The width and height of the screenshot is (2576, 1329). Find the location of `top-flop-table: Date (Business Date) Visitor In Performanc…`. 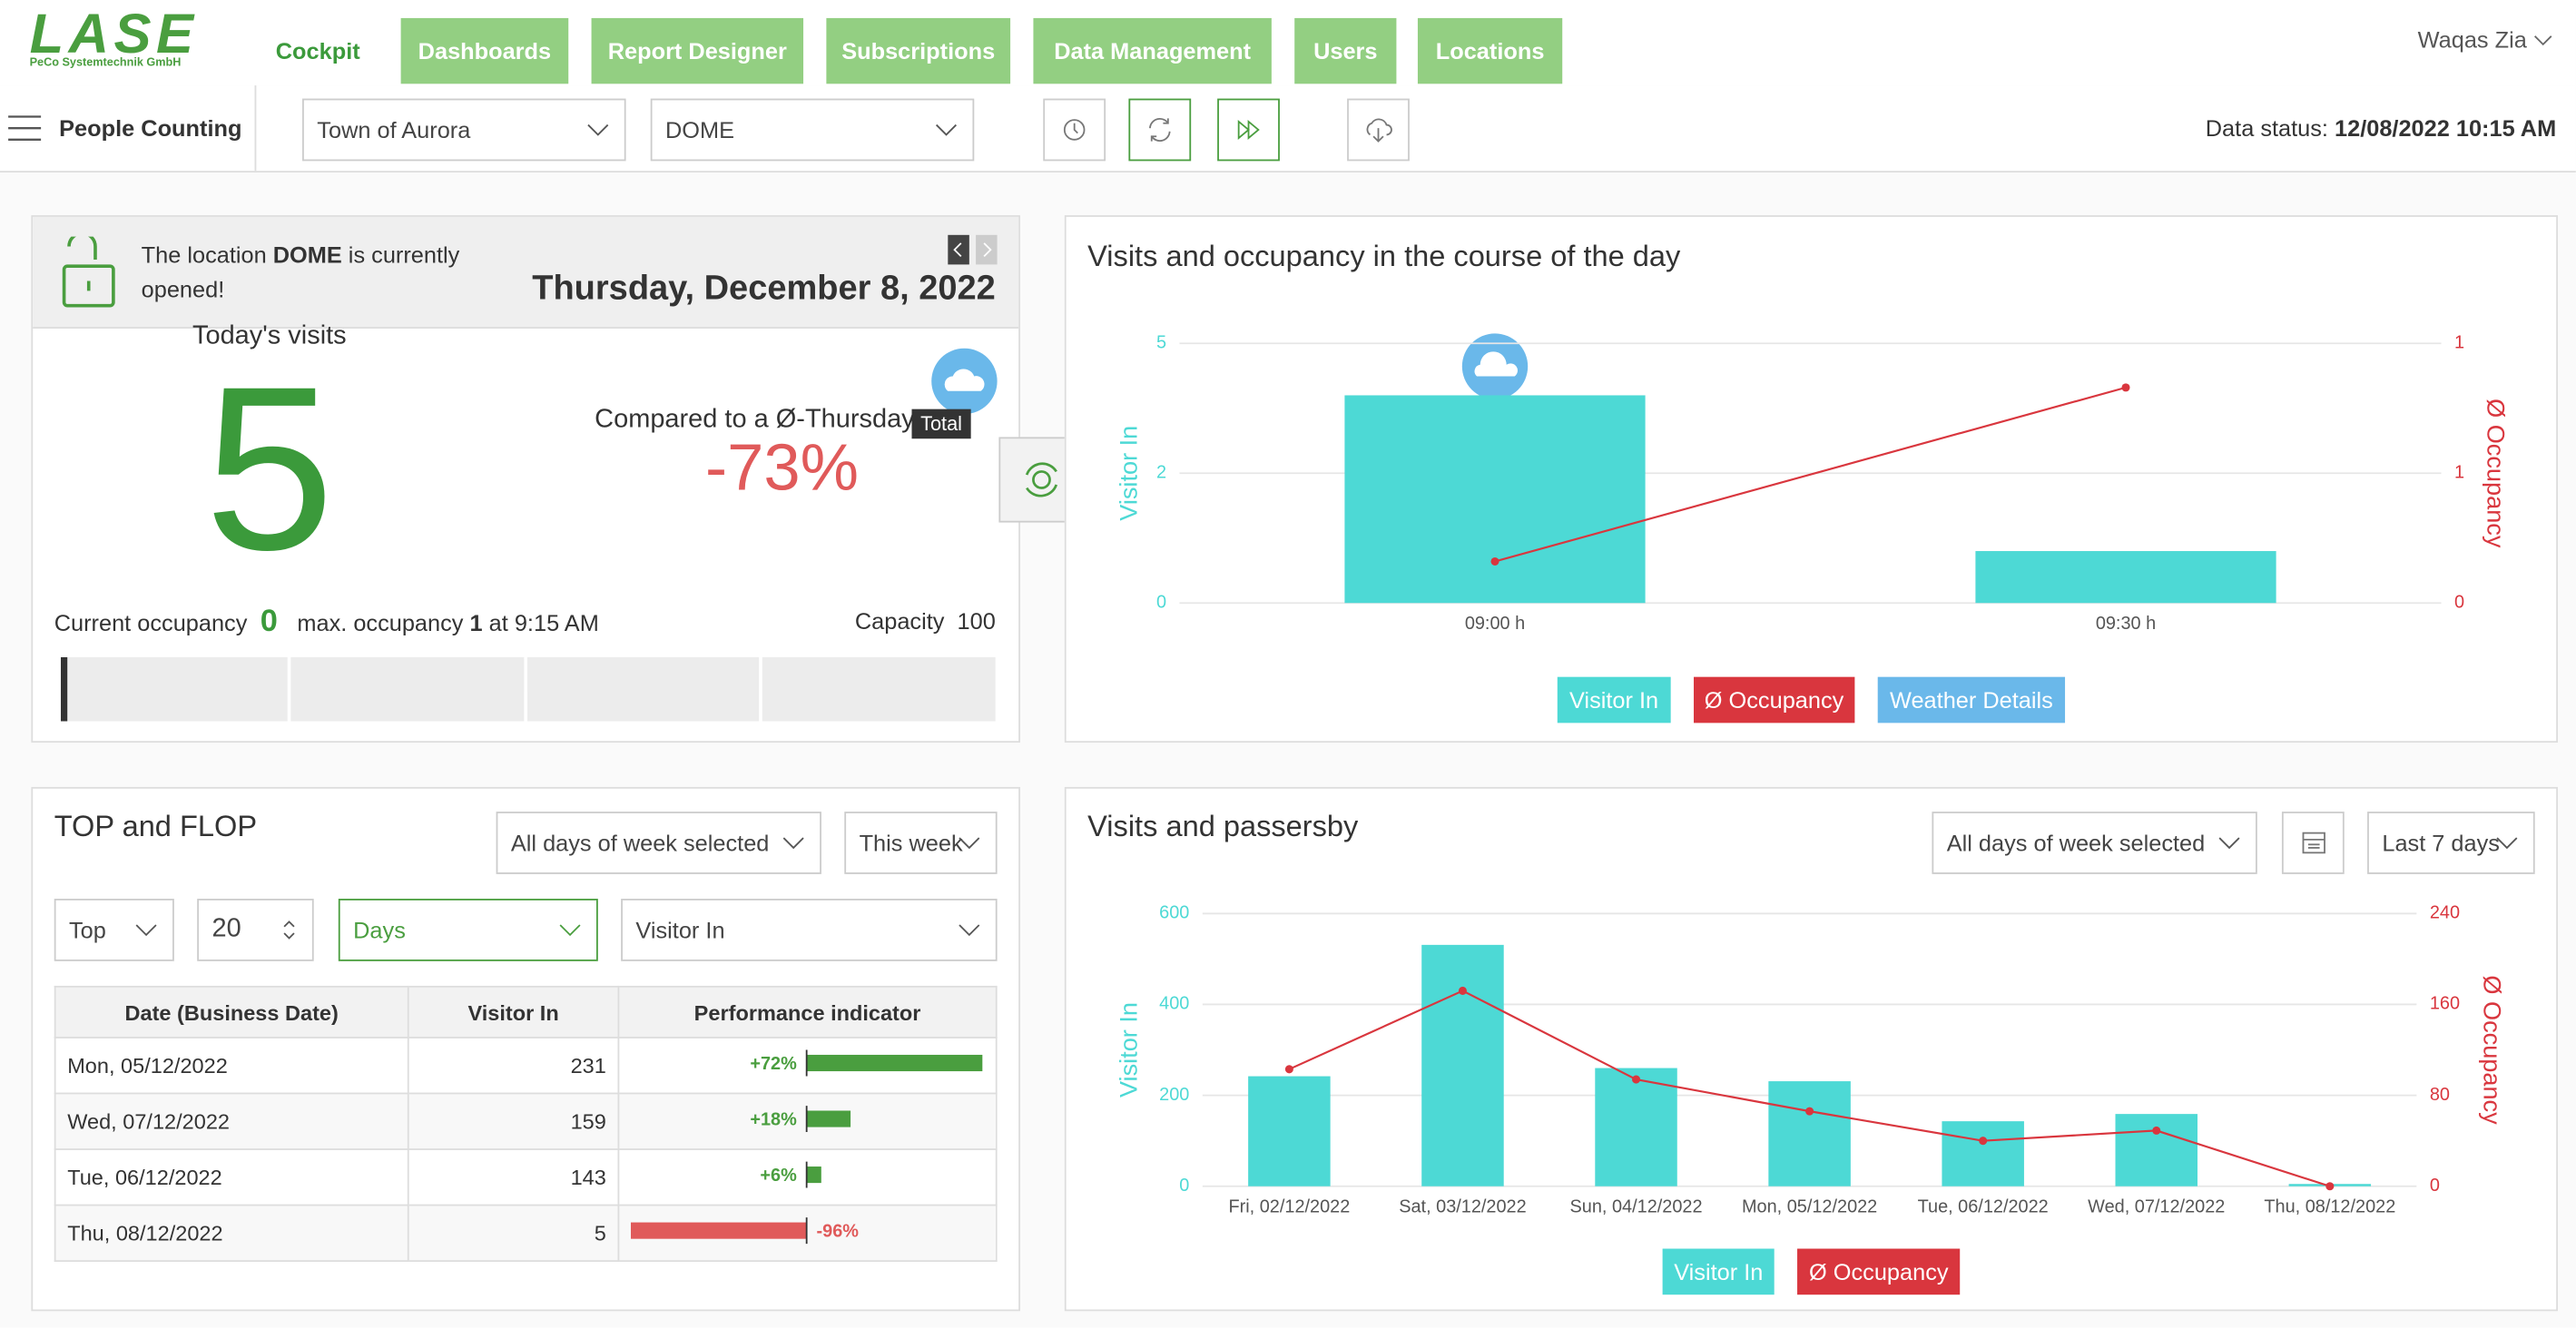

top-flop-table: Date (Business Date) Visitor In Performanc… is located at coordinates (526, 1124).